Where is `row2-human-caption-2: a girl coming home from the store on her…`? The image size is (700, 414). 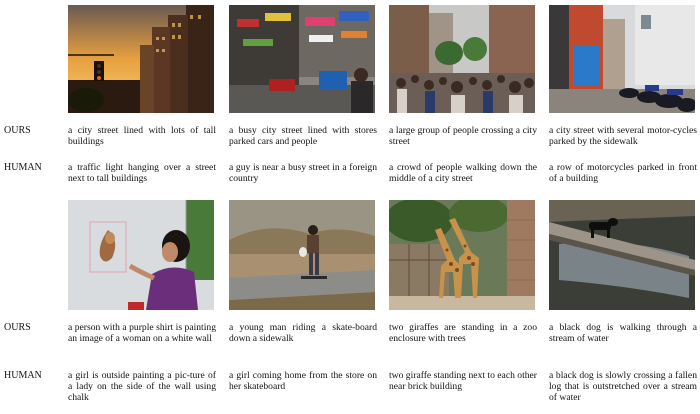 row2-human-caption-2: a girl coming home from the store on her… is located at coordinates (303, 381).